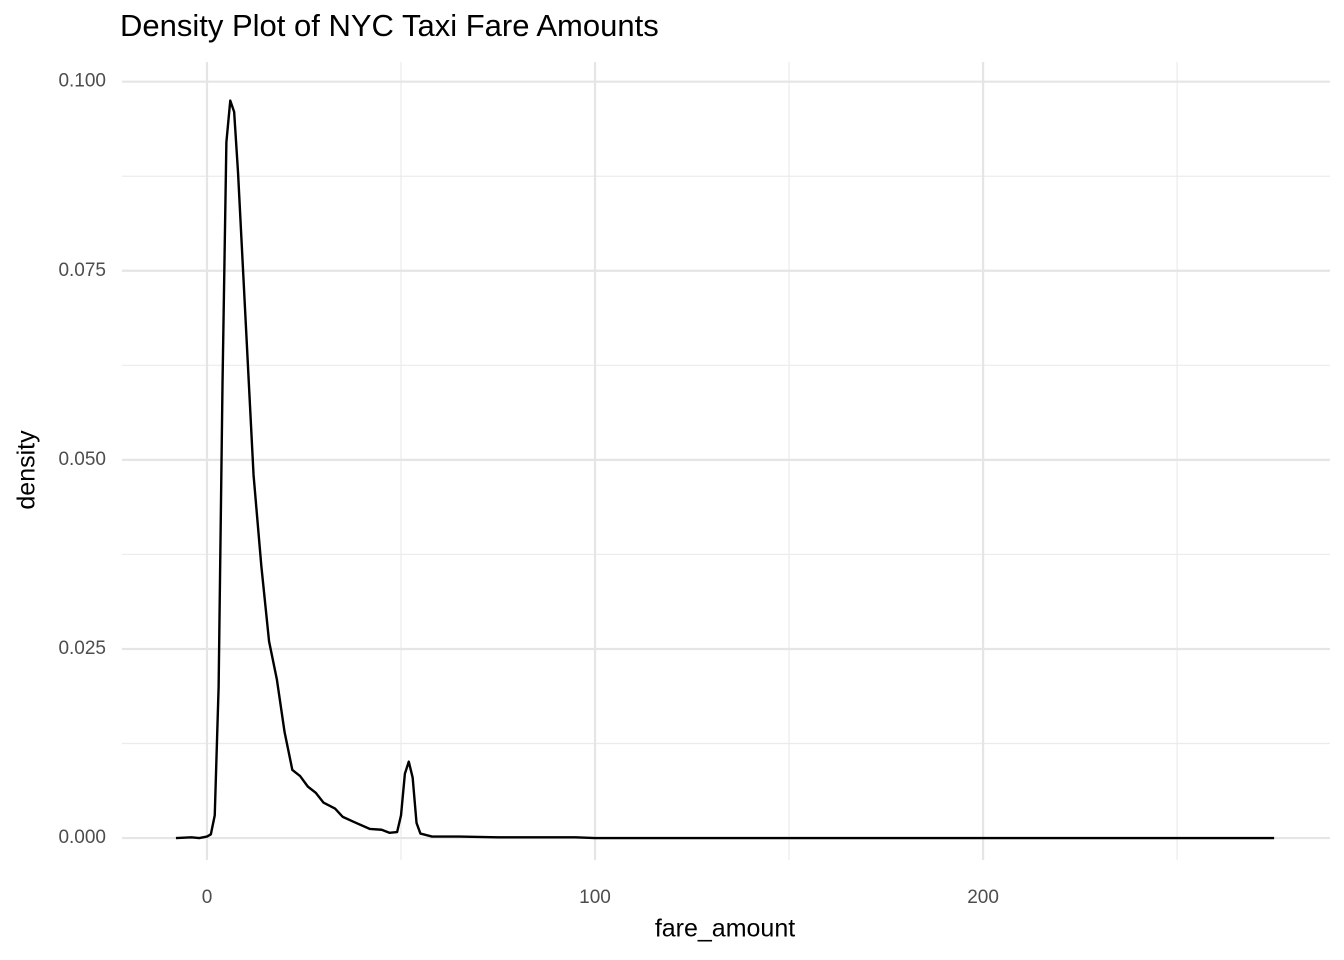 The height and width of the screenshot is (960, 1344). I want to click on y-tick-label: 0.050, so click(82, 459).